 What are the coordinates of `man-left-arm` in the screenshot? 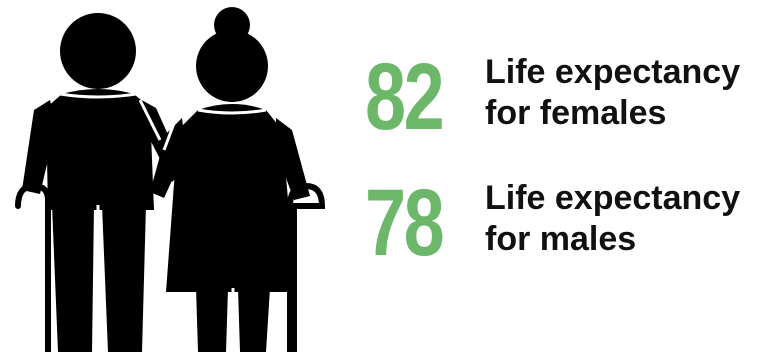 It's located at (39, 147).